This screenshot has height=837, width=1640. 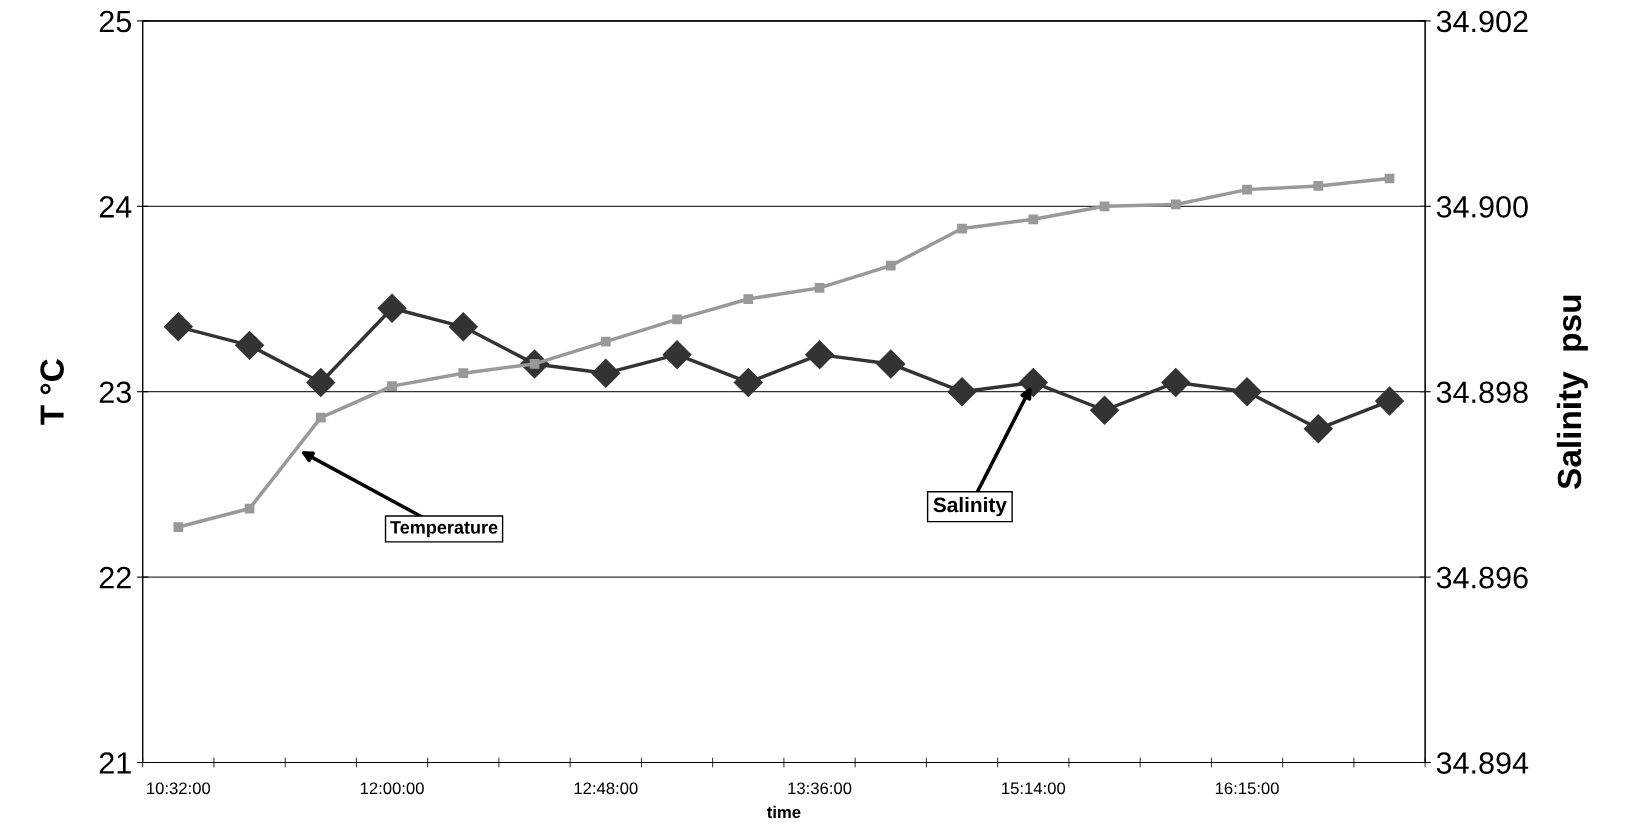 What do you see at coordinates (1482, 763) in the screenshot?
I see `y2-tick-label: 34.894` at bounding box center [1482, 763].